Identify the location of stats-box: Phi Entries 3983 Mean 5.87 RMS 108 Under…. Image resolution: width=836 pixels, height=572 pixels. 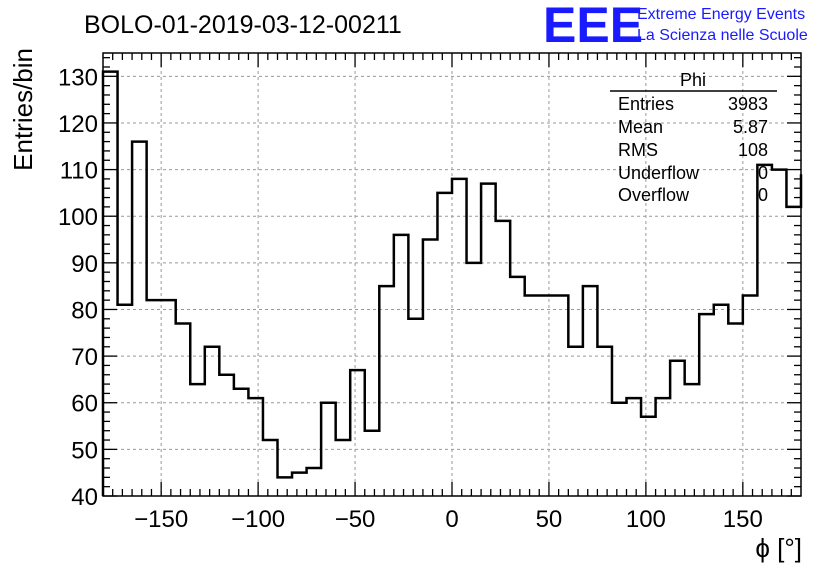
(693, 137).